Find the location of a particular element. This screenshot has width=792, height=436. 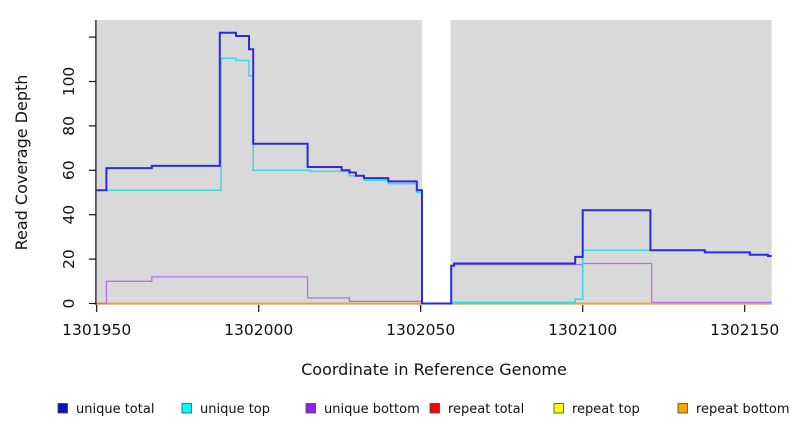

legend-item-unique-bottom: unique bottom is located at coordinates (362, 409).